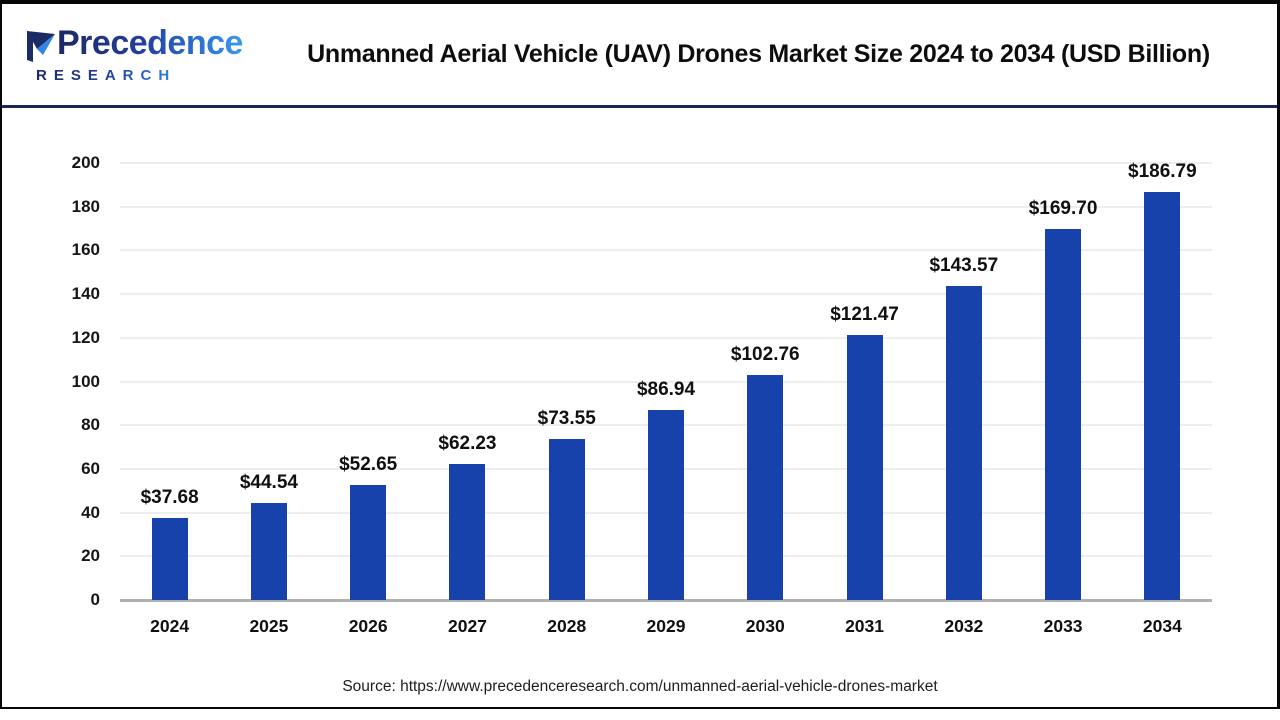 This screenshot has height=720, width=1280. I want to click on x-axis-label: 2034, so click(1162, 626).